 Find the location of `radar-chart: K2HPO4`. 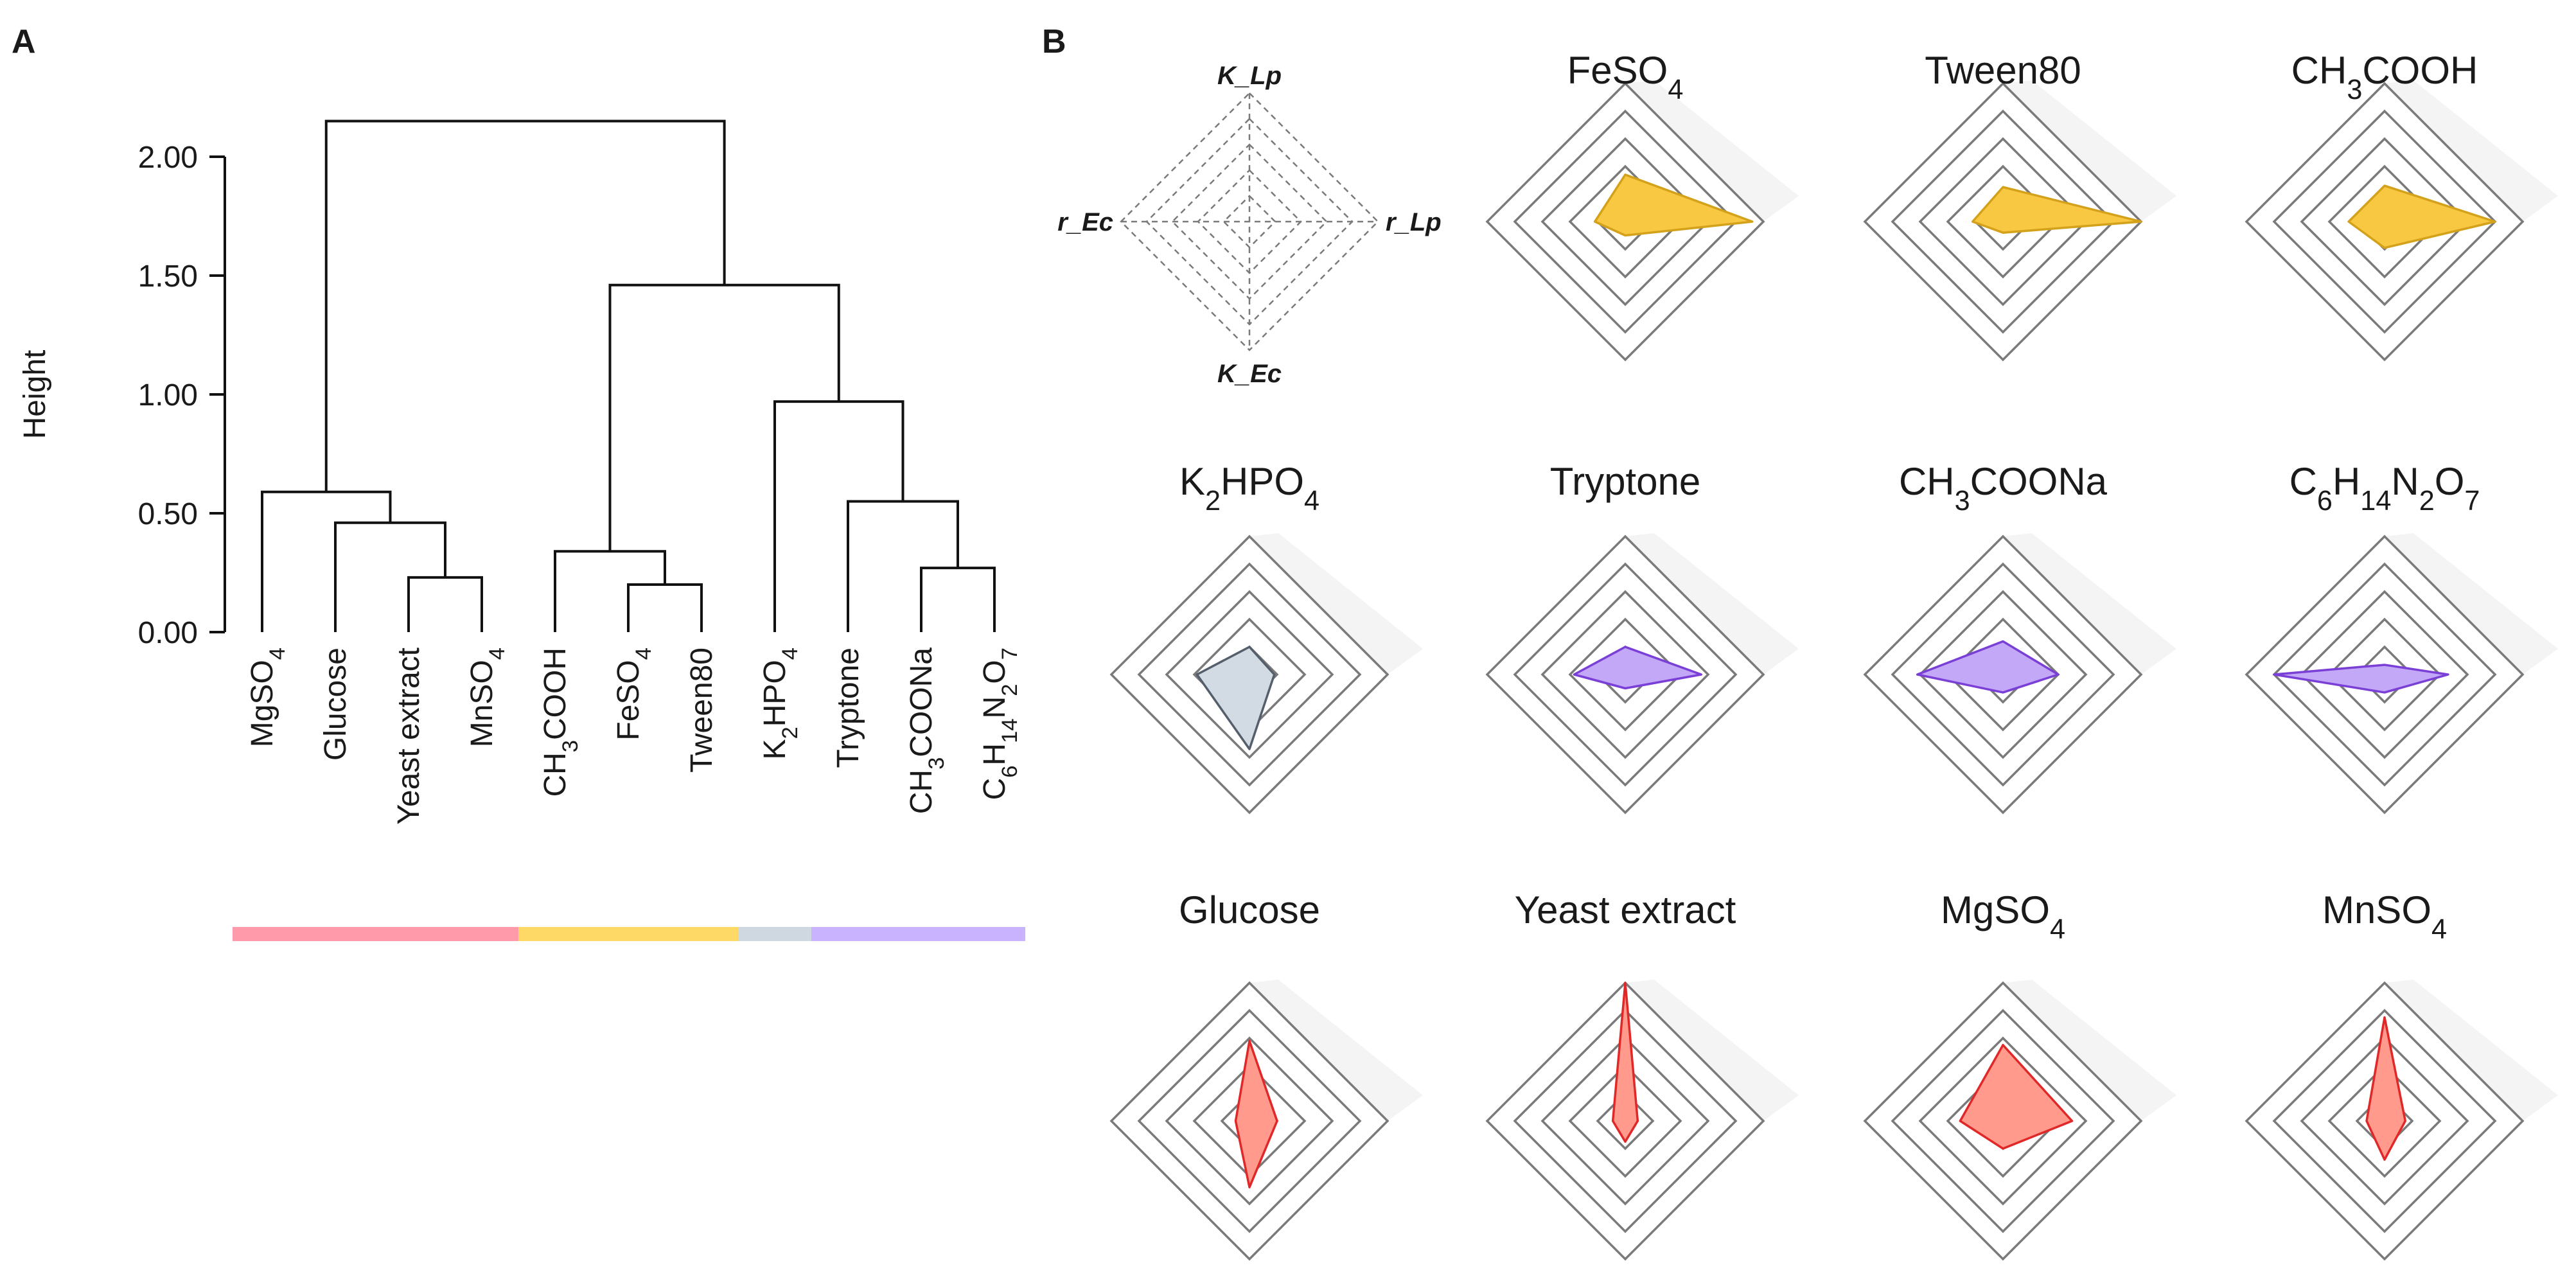

radar-chart: K2HPO4 is located at coordinates (1266, 637).